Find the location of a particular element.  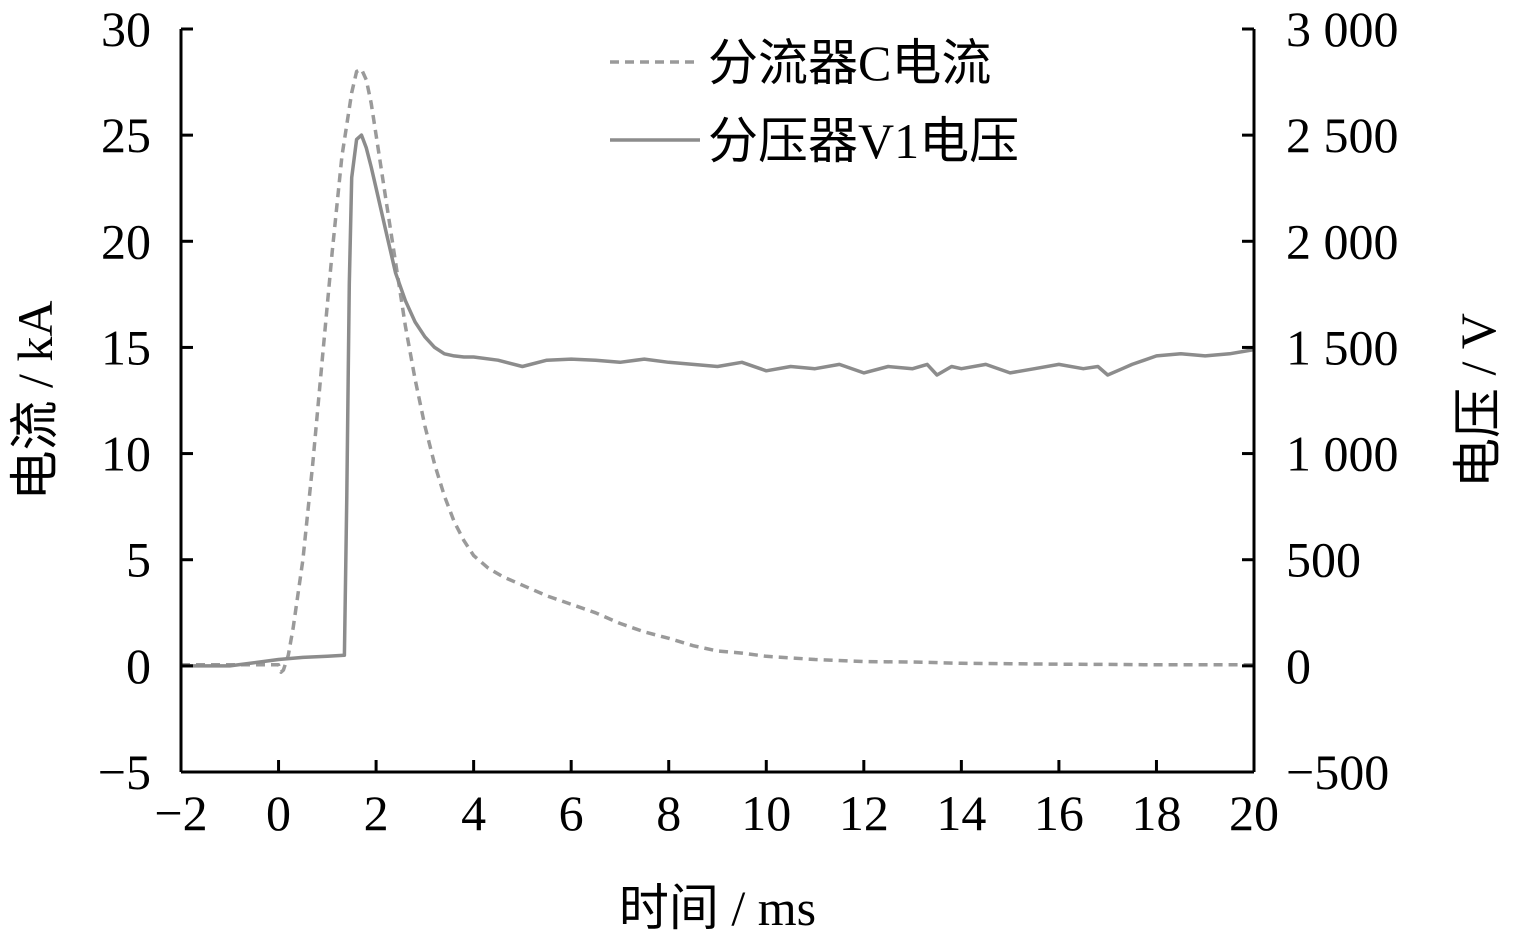

y-right-tick-label: −500 is located at coordinates (1337, 772).